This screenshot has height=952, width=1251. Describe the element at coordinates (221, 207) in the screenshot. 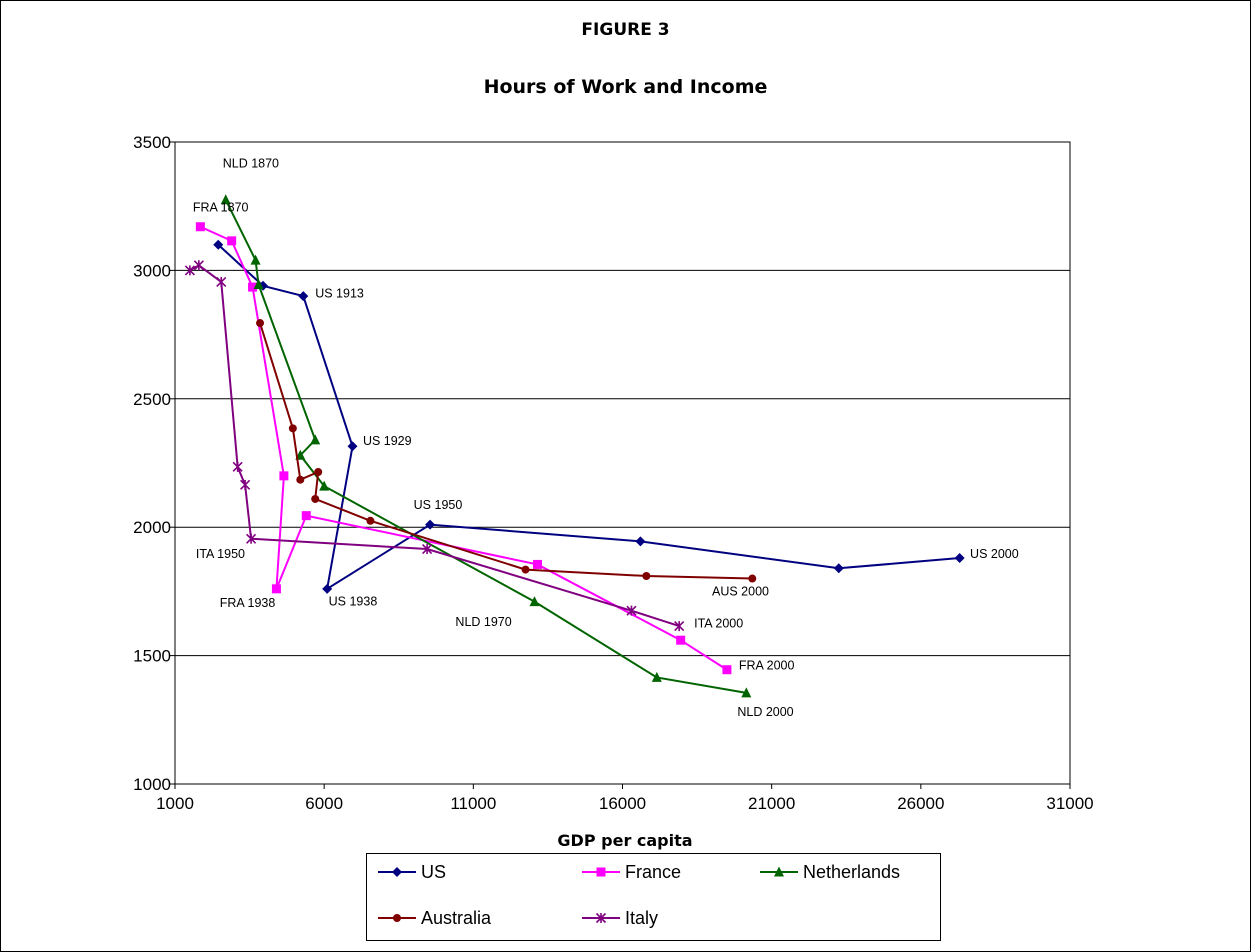

I see `annotation-label: FRA 1870` at that location.